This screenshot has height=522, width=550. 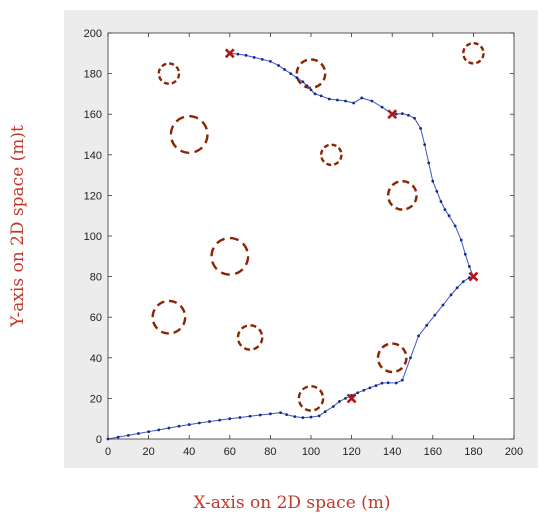 I want to click on y-tick-label: 100, so click(x=93, y=237).